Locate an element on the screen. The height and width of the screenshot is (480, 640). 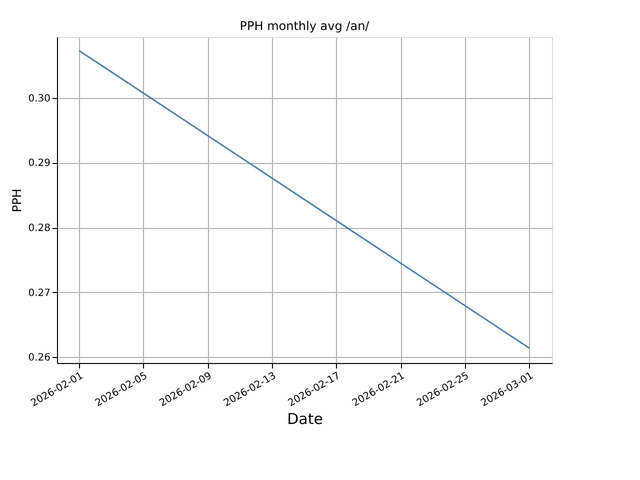
x-axis-title: Date is located at coordinates (305, 419).